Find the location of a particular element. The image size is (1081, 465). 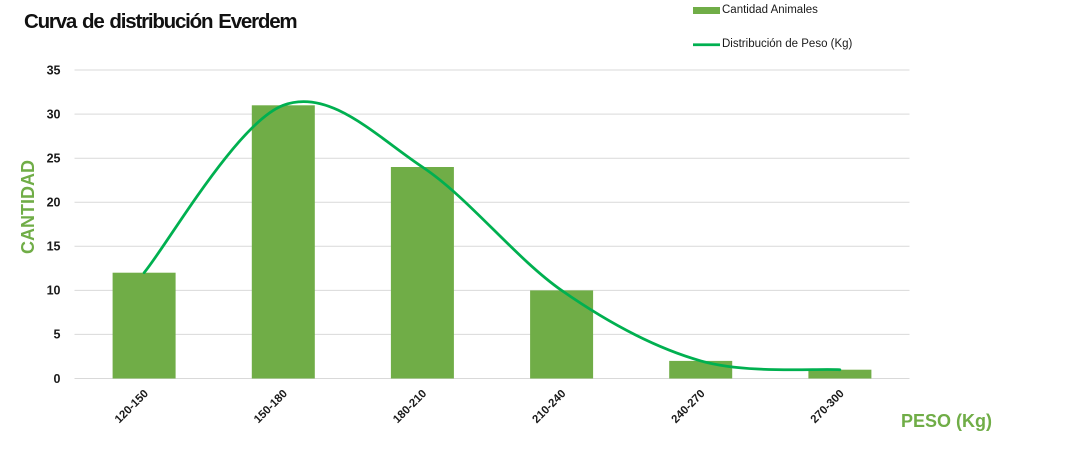

svg-text: 5 is located at coordinates (57, 335).